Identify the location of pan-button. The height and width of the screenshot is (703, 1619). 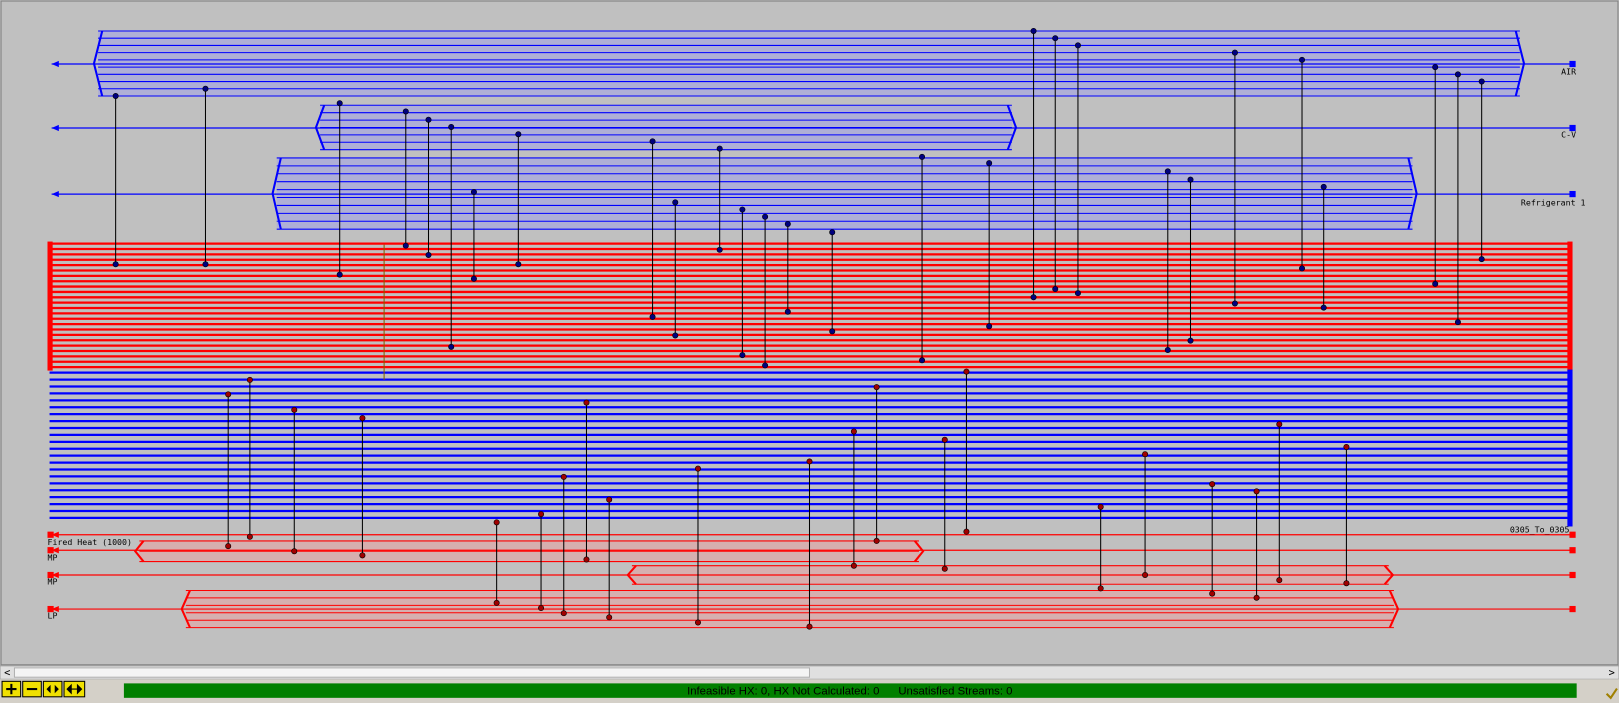
(52, 689).